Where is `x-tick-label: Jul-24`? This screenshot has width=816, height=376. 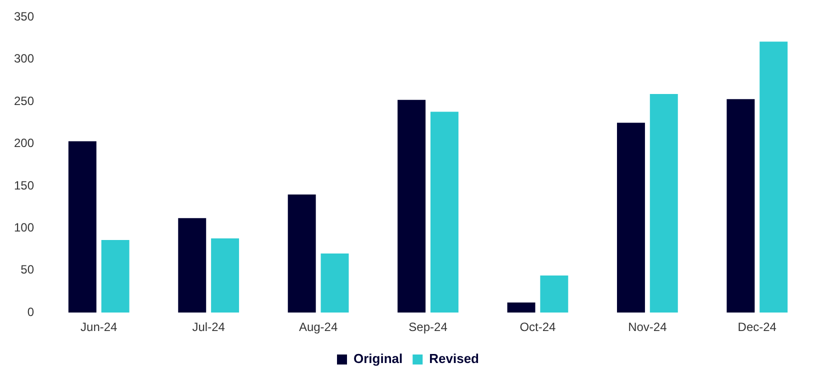
x-tick-label: Jul-24 is located at coordinates (209, 327).